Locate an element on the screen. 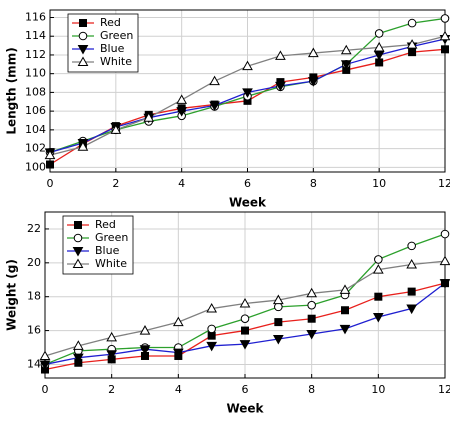 This screenshot has height=421, width=450. y-tick-label: 106 is located at coordinates (35, 110).